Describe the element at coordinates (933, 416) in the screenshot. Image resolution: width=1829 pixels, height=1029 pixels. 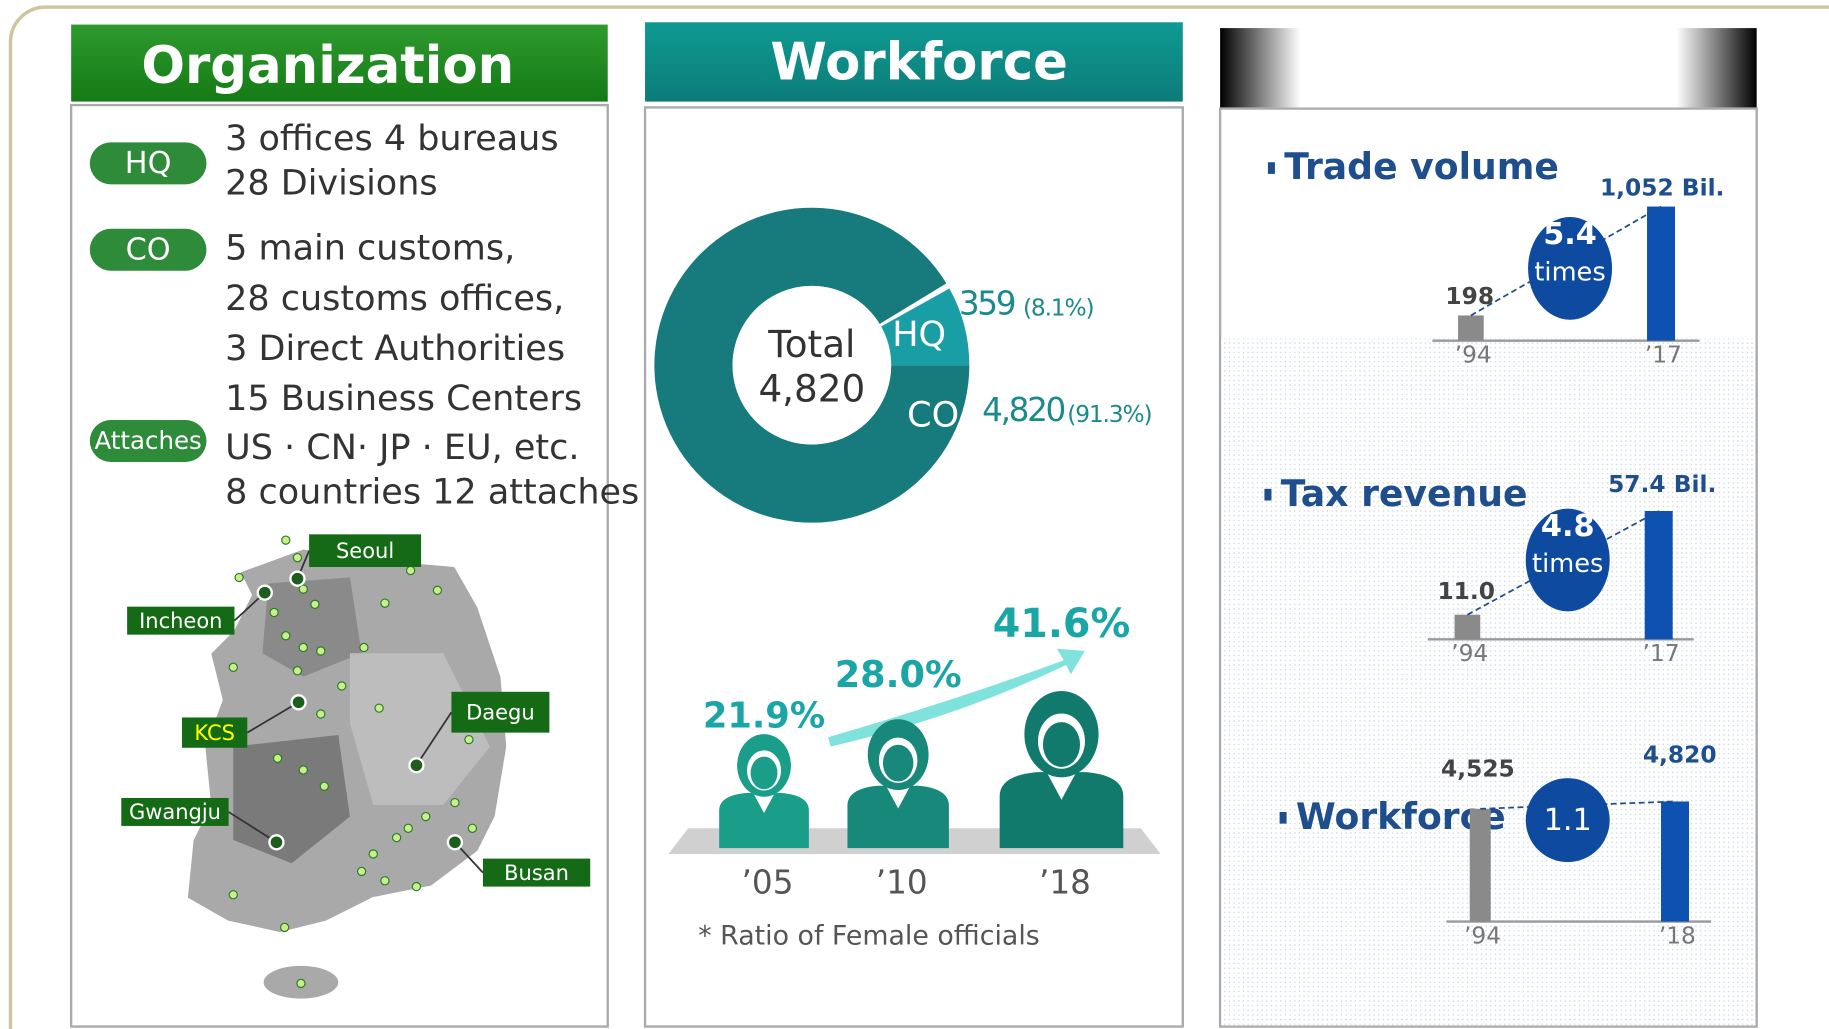
I see `segment-name: CO` at that location.